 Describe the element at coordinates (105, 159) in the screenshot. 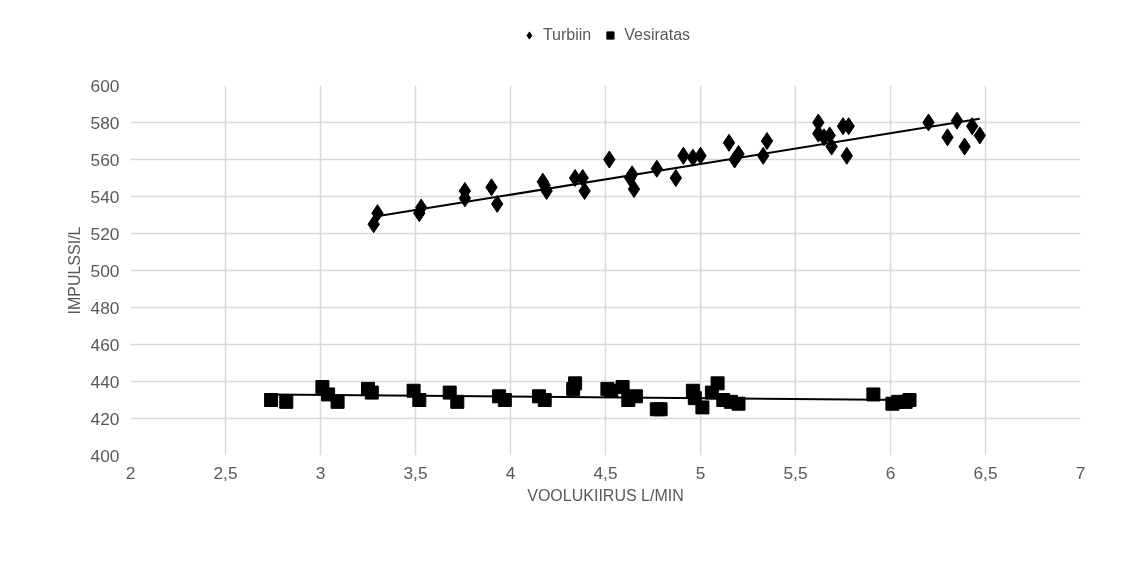

I see `y-tick-label: 560` at that location.